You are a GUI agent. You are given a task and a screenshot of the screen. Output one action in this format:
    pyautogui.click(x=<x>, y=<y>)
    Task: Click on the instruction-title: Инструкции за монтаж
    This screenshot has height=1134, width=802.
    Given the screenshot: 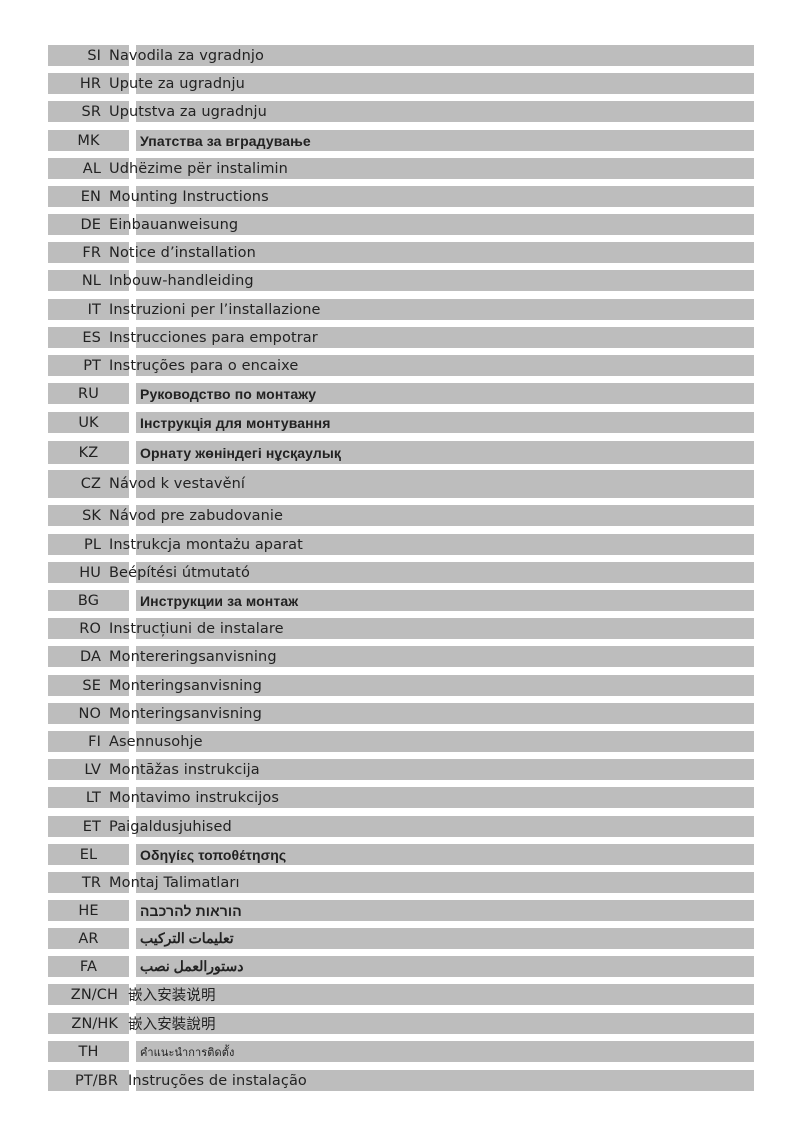 What is the action you would take?
    pyautogui.click(x=219, y=600)
    